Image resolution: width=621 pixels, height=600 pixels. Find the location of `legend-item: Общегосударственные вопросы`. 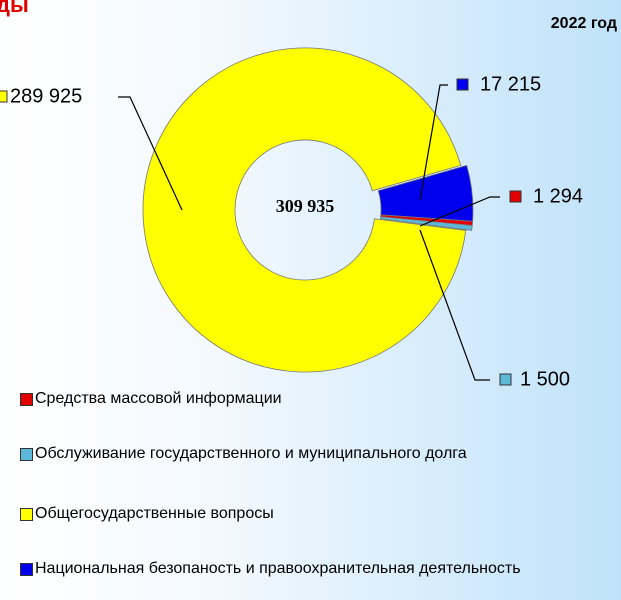

legend-item: Общегосударственные вопросы is located at coordinates (320, 514).